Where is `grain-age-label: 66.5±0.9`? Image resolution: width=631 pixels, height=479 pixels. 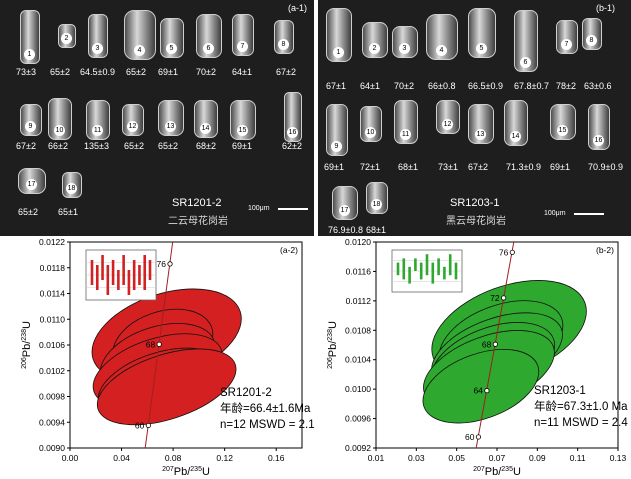 grain-age-label: 66.5±0.9 is located at coordinates (485, 86).